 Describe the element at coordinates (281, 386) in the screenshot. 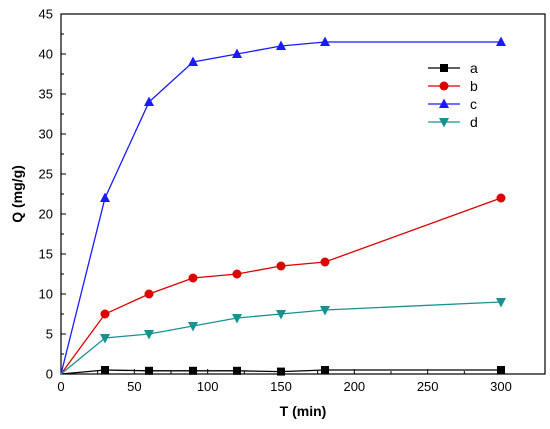

I see `x-tick-label: 150` at that location.